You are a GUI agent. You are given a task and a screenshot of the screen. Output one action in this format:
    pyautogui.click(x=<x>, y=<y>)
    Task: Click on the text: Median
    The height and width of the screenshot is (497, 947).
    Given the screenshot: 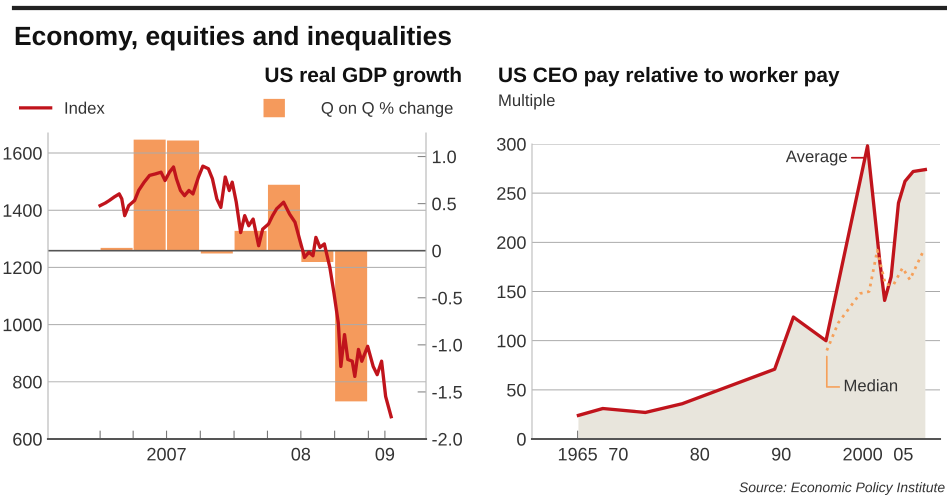 What is the action you would take?
    pyautogui.click(x=871, y=385)
    